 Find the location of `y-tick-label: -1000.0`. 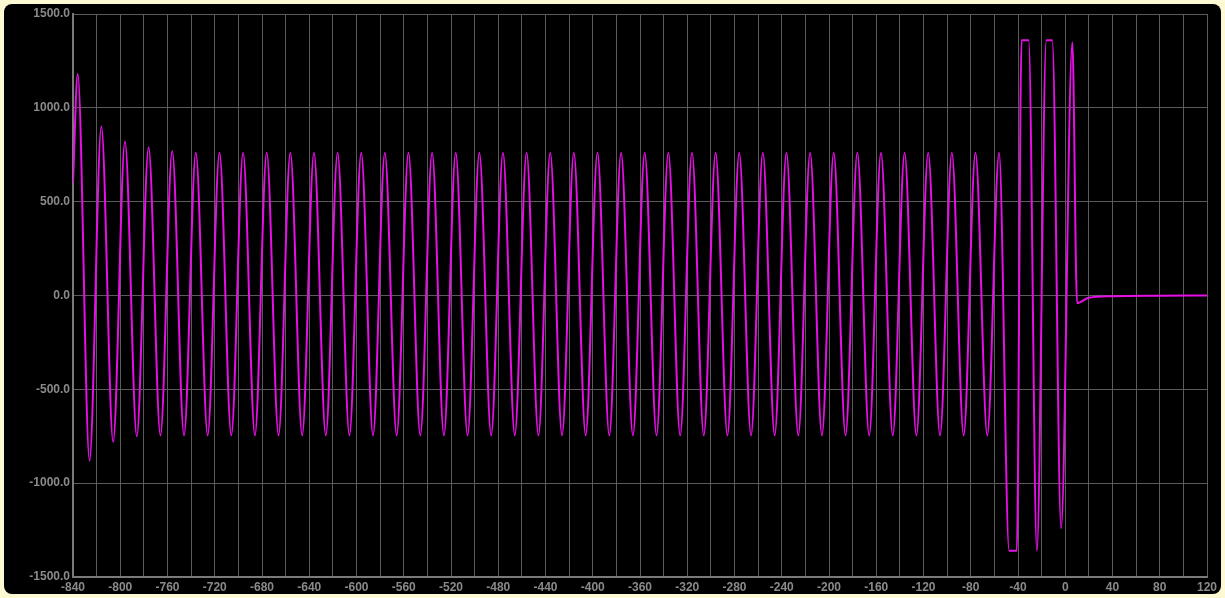

y-tick-label: -1000.0 is located at coordinates (50, 482).